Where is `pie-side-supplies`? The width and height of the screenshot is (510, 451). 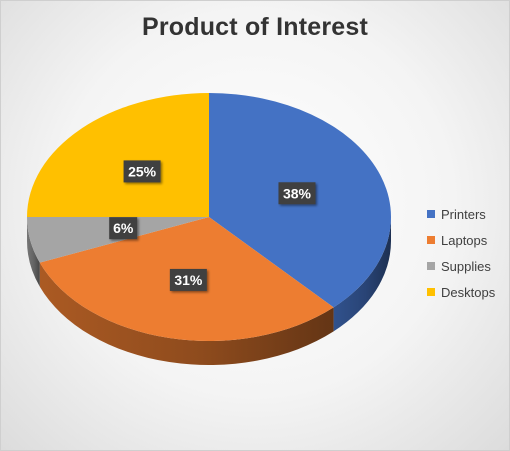
pie-side-supplies is located at coordinates (33, 252).